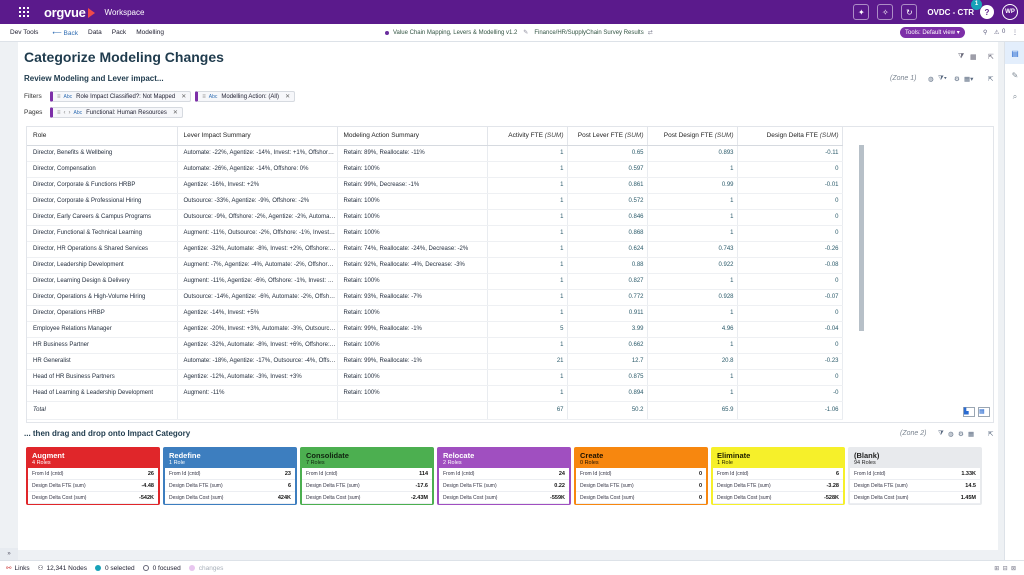 Image resolution: width=1024 pixels, height=575 pixels. What do you see at coordinates (527, 136) in the screenshot?
I see `column-header-activity-fte: Activity FTE (SUM)` at bounding box center [527, 136].